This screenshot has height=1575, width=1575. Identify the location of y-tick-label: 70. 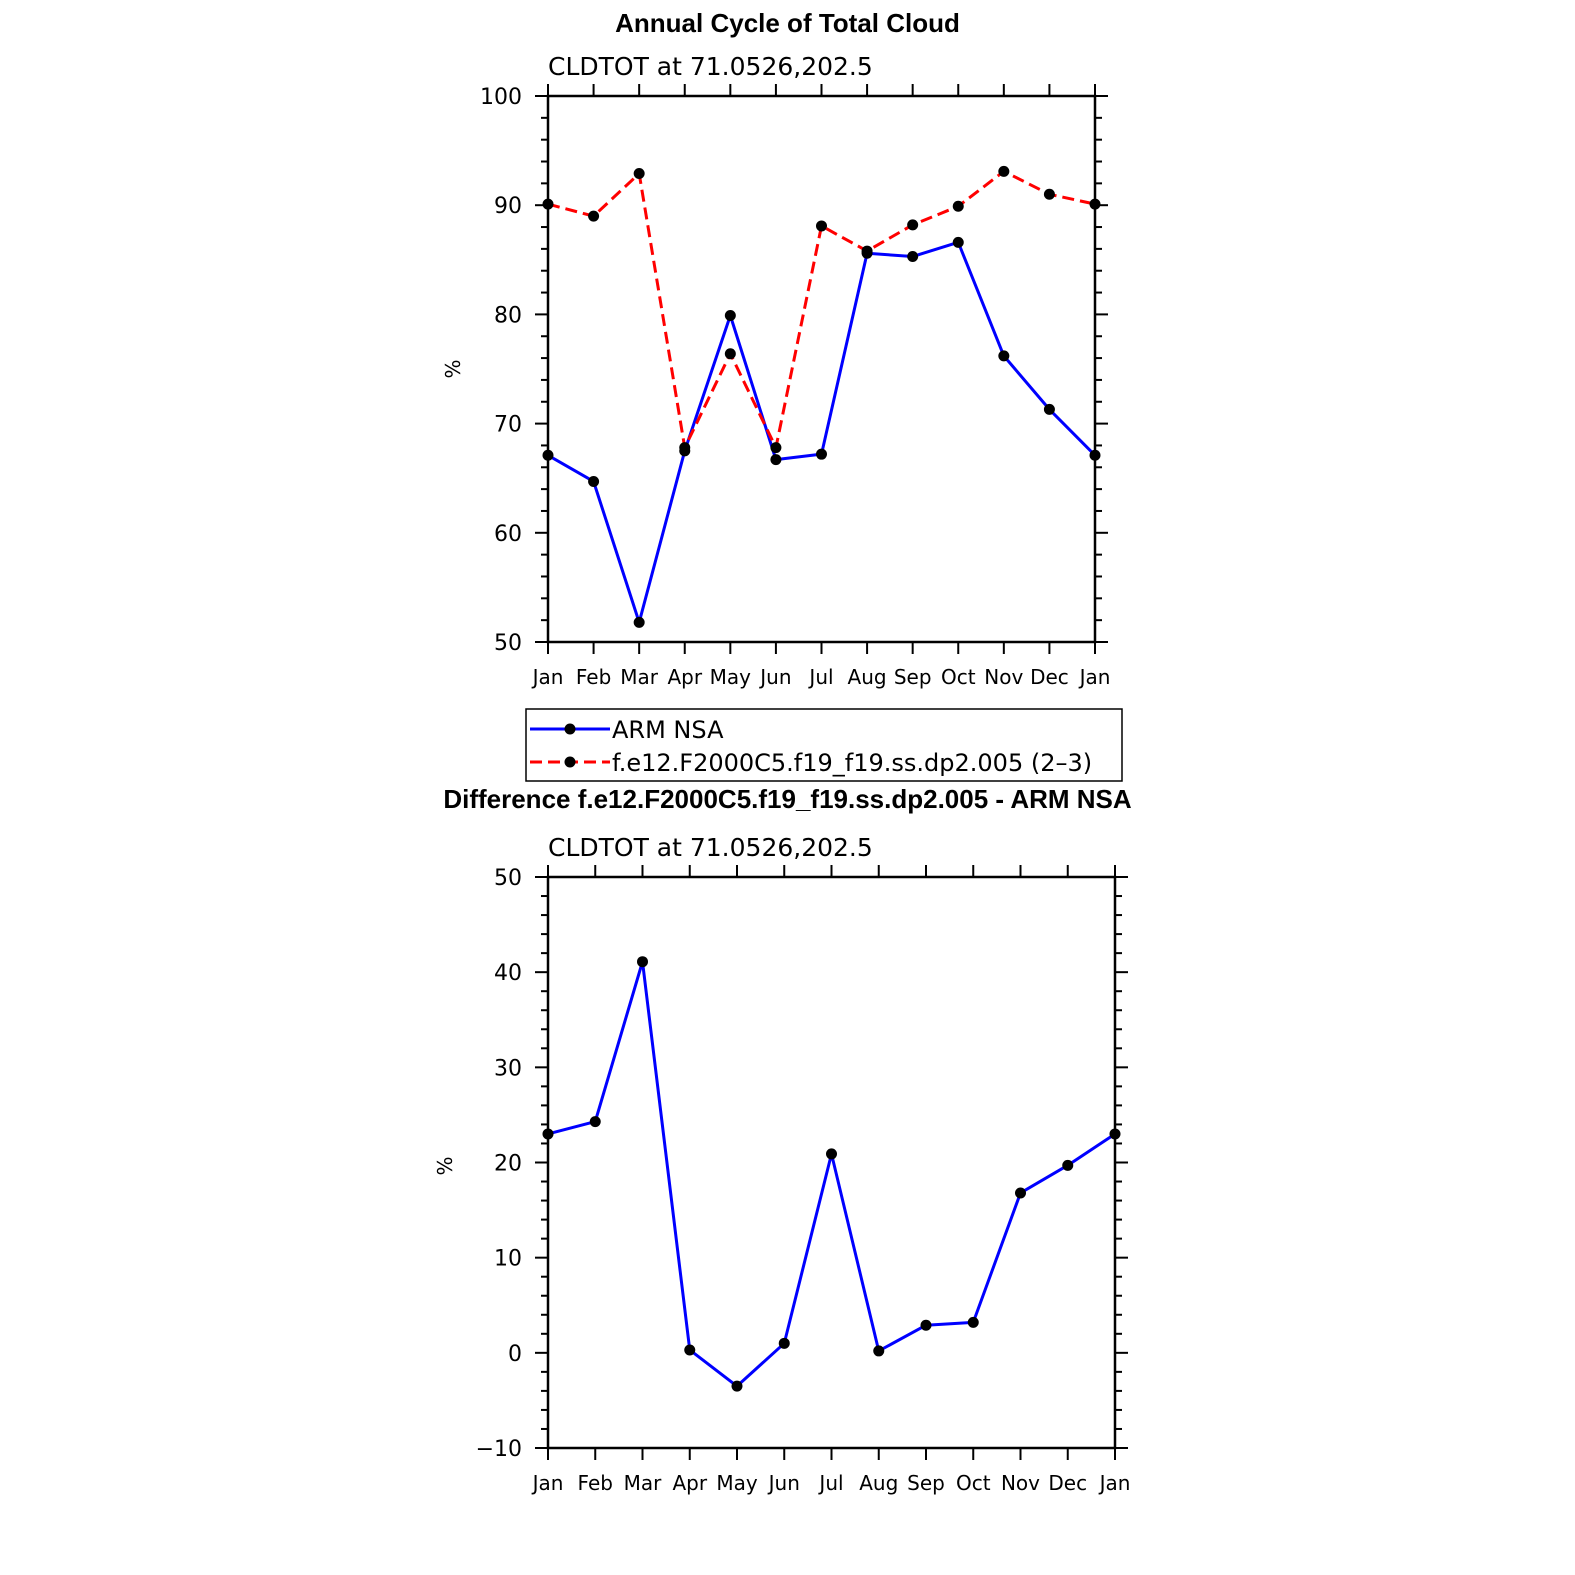
(508, 425).